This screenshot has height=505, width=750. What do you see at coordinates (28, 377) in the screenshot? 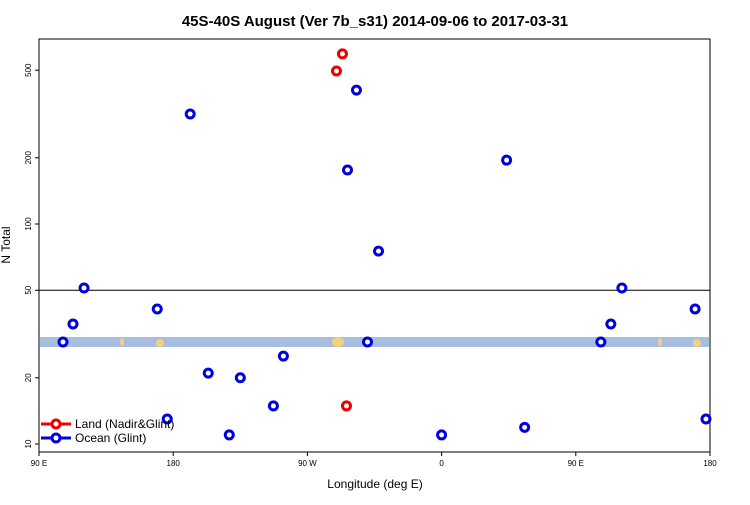
I see `y-tick-label: 20` at bounding box center [28, 377].